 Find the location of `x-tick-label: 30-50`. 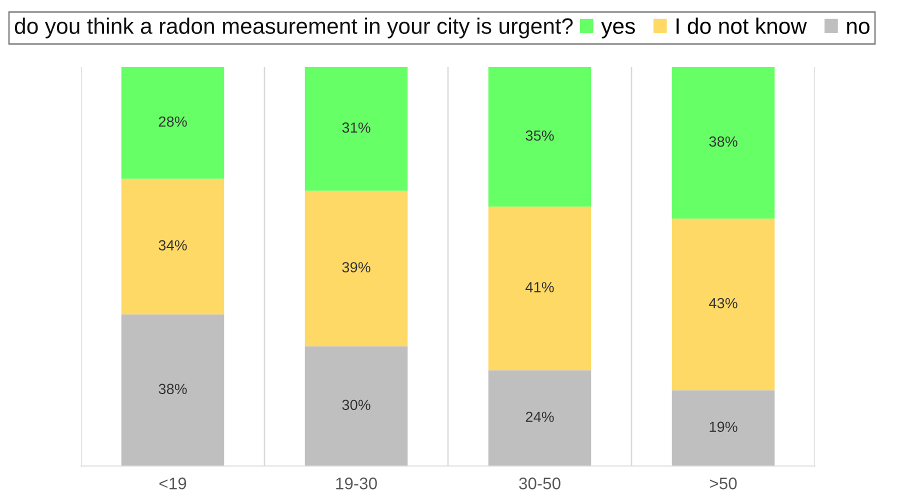

x-tick-label: 30-50 is located at coordinates (539, 484).